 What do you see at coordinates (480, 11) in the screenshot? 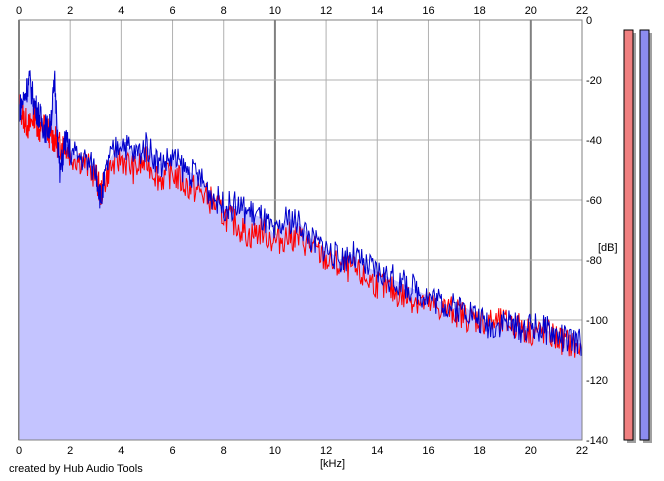
I see `x-tick-label-top: 18` at bounding box center [480, 11].